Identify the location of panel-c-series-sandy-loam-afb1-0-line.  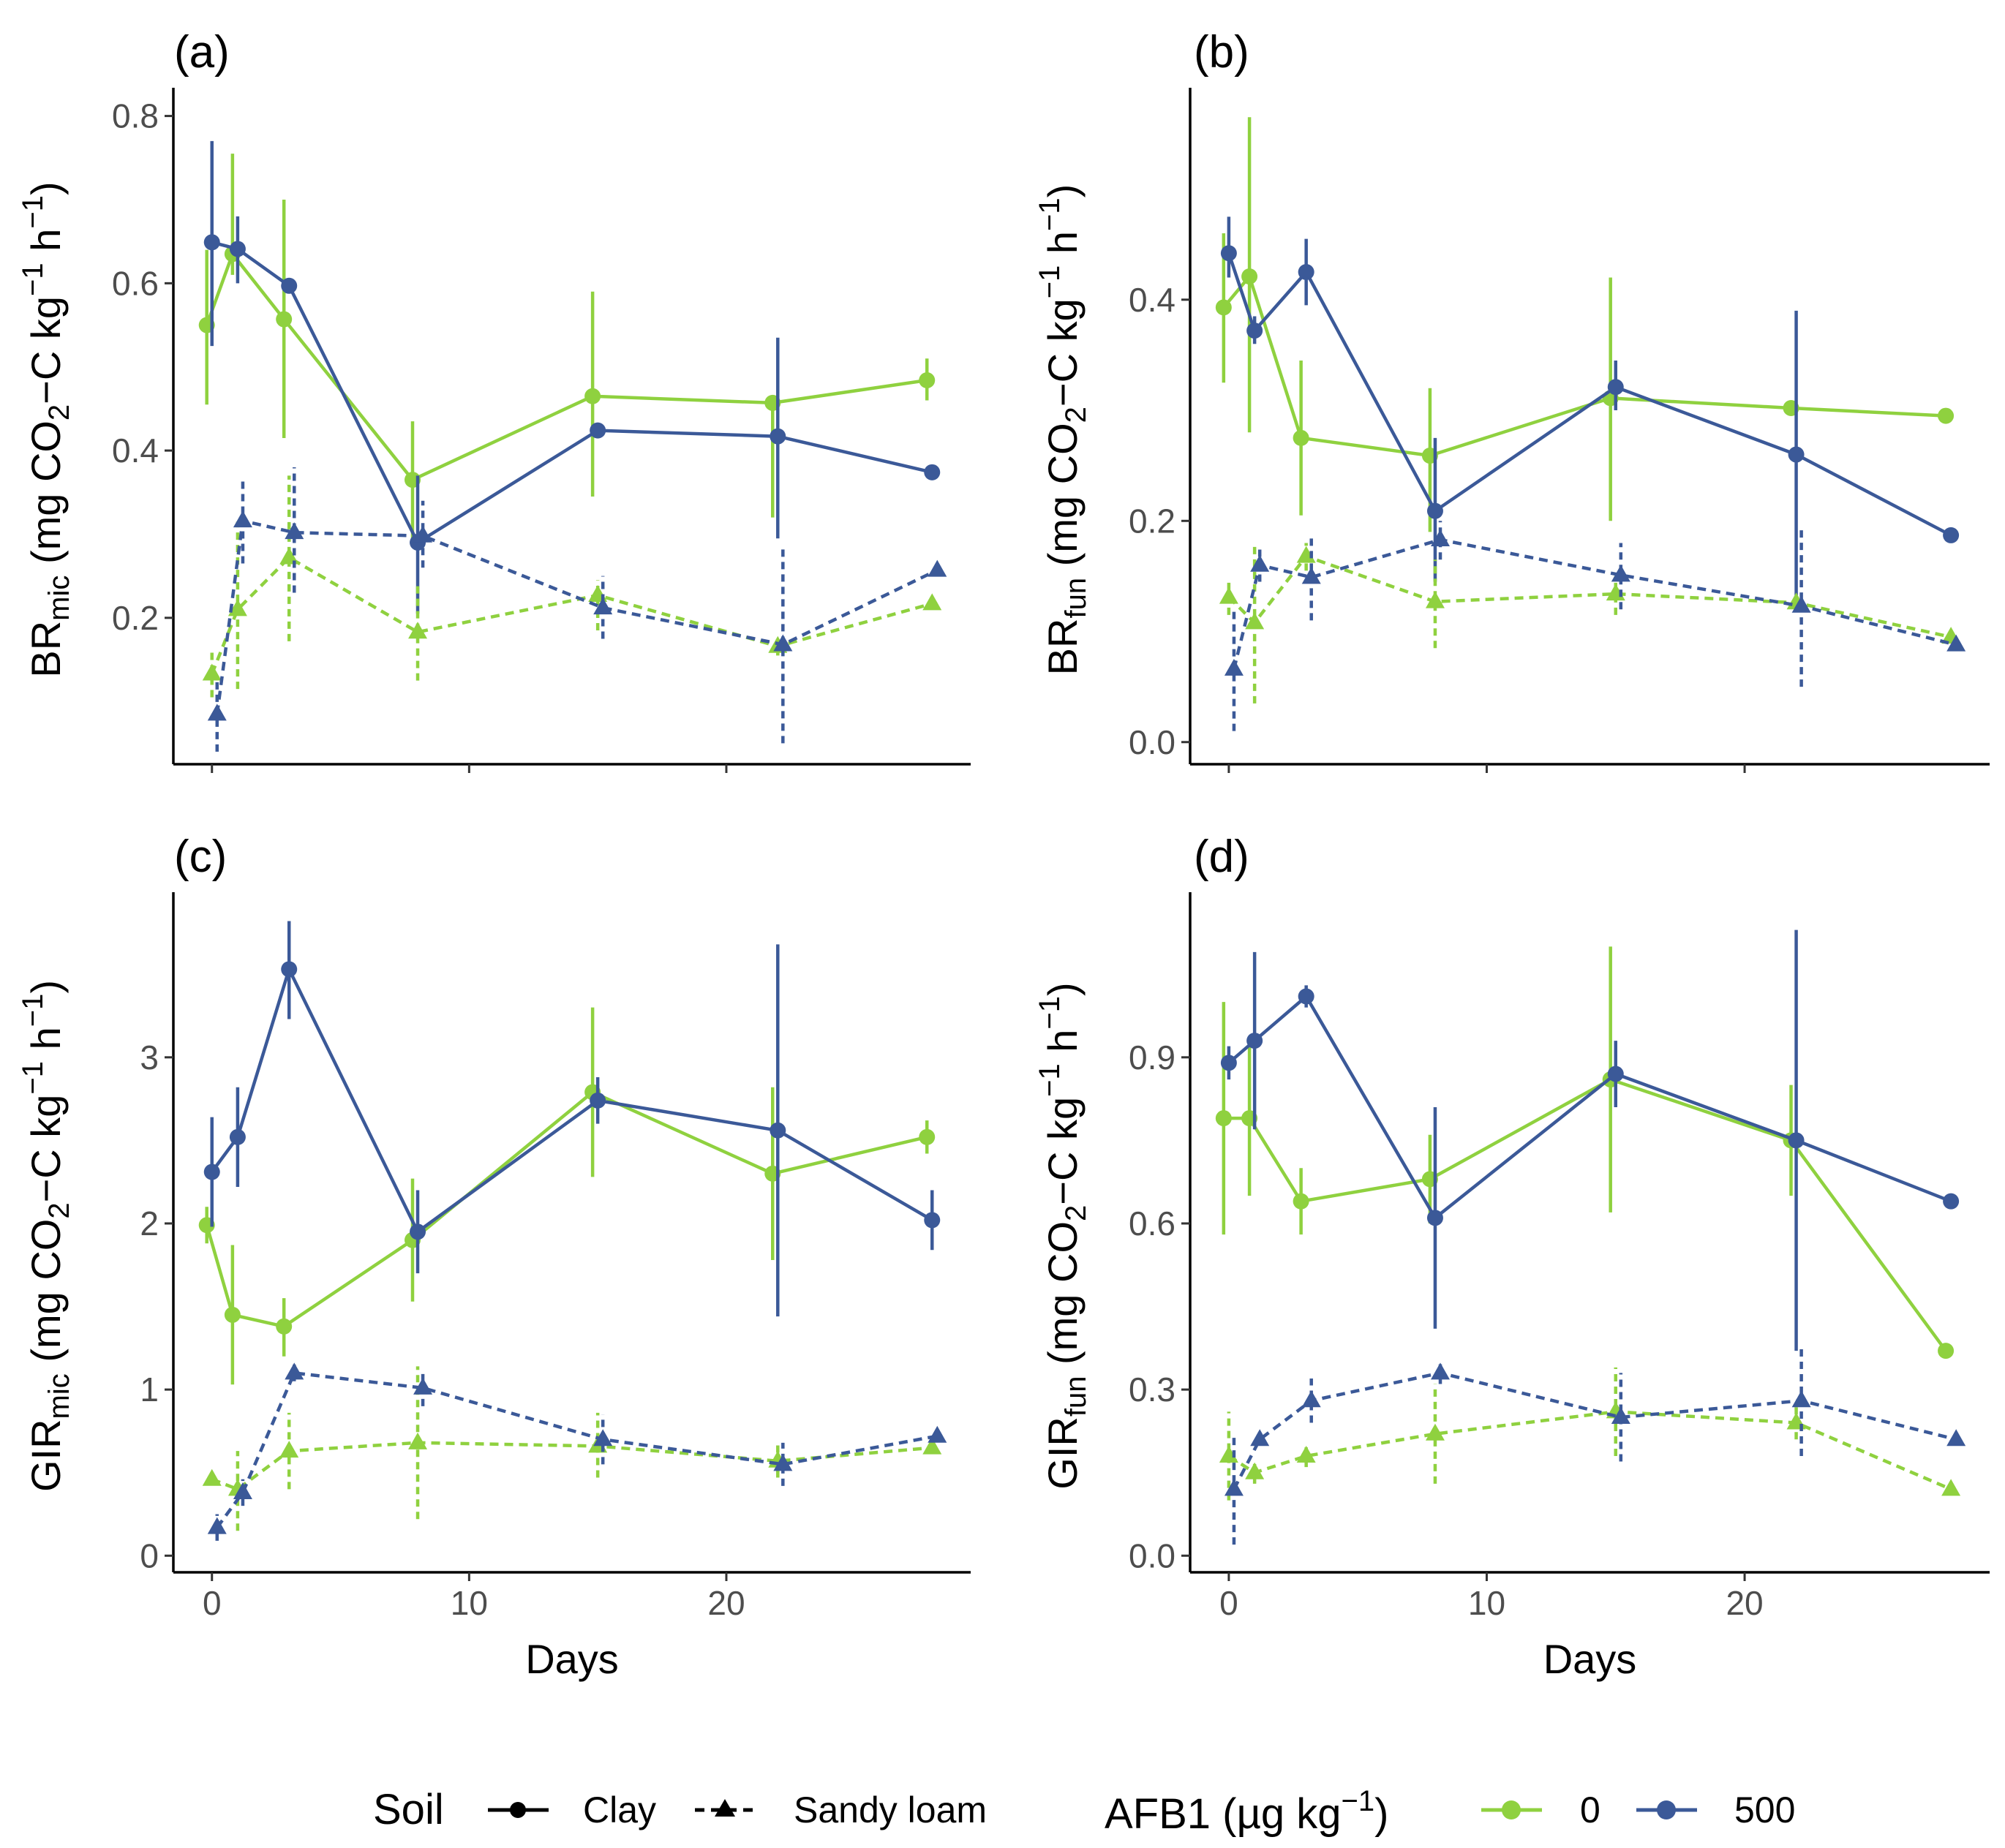
(572, 1466).